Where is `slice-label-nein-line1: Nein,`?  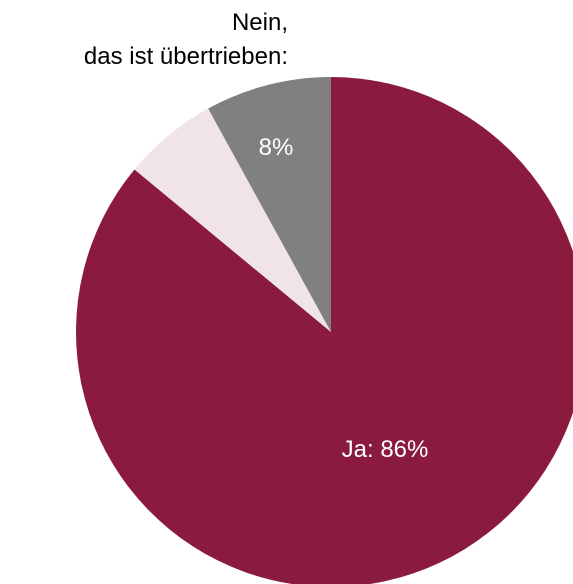
slice-label-nein-line1: Nein, is located at coordinates (260, 22).